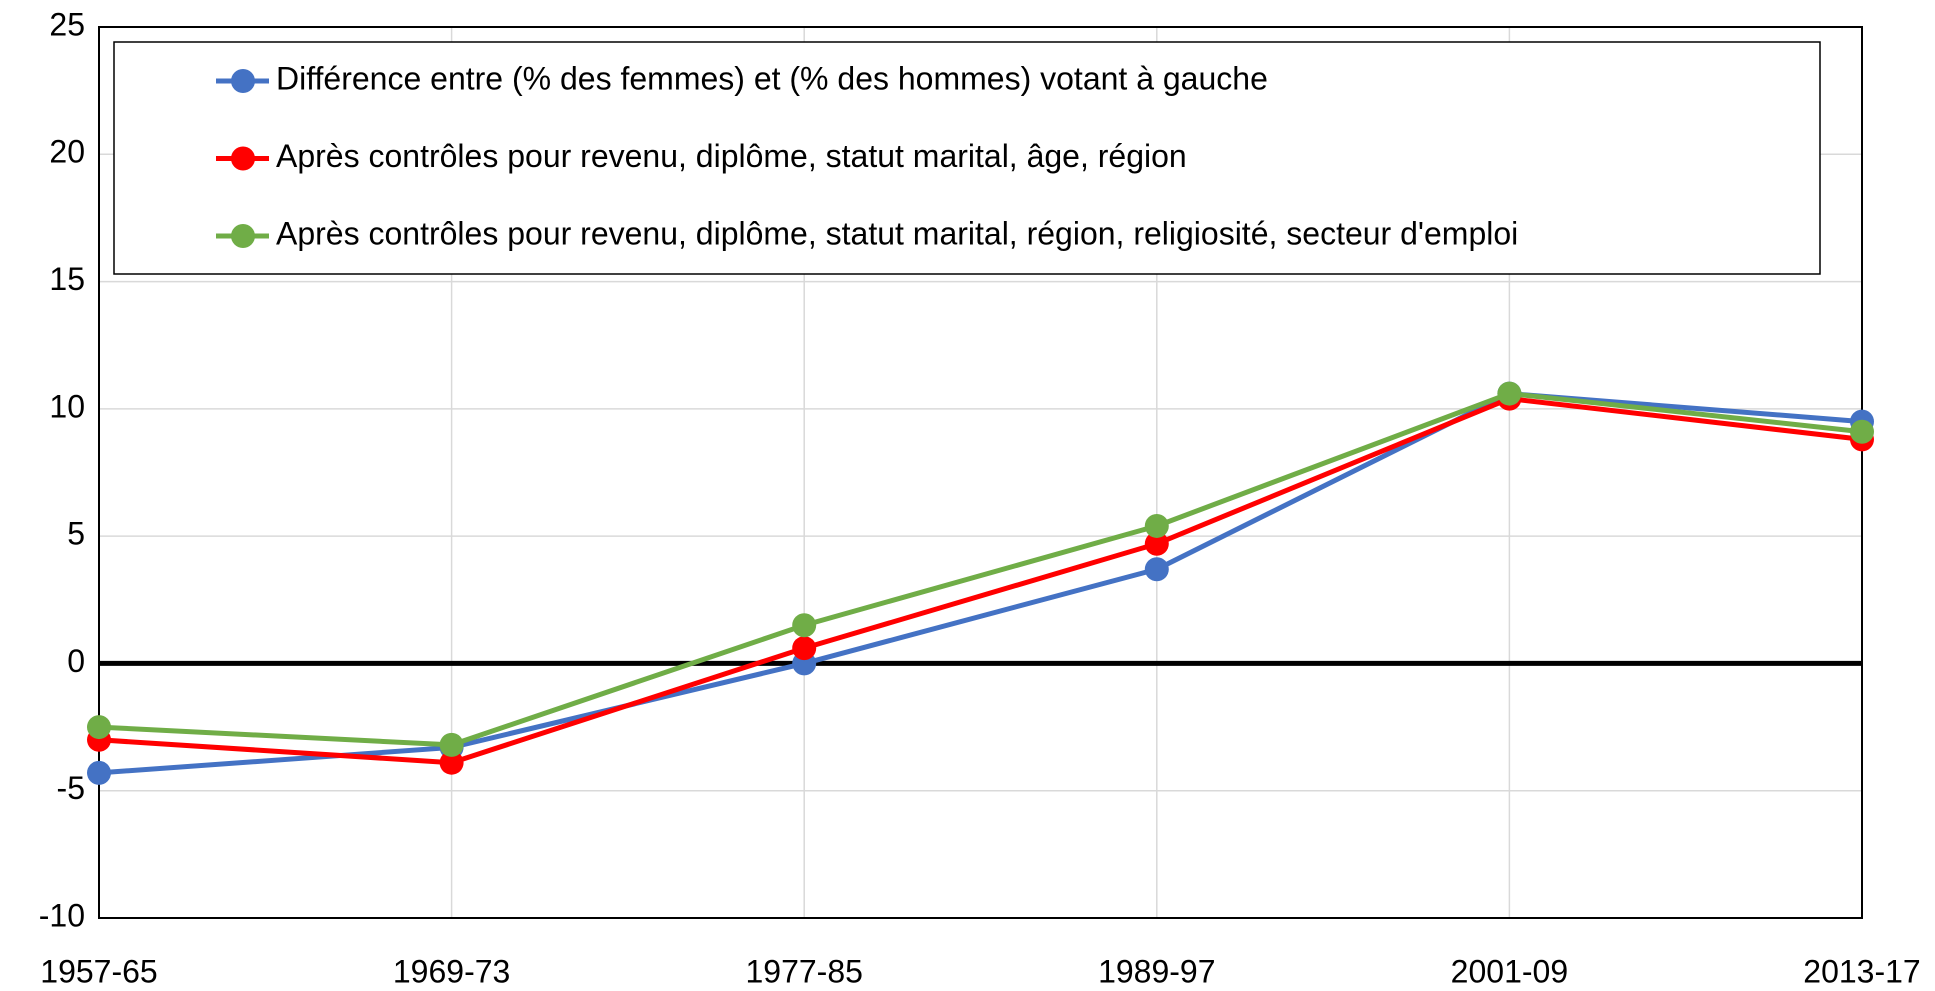  What do you see at coordinates (76, 534) in the screenshot?
I see `y-tick-label: 5` at bounding box center [76, 534].